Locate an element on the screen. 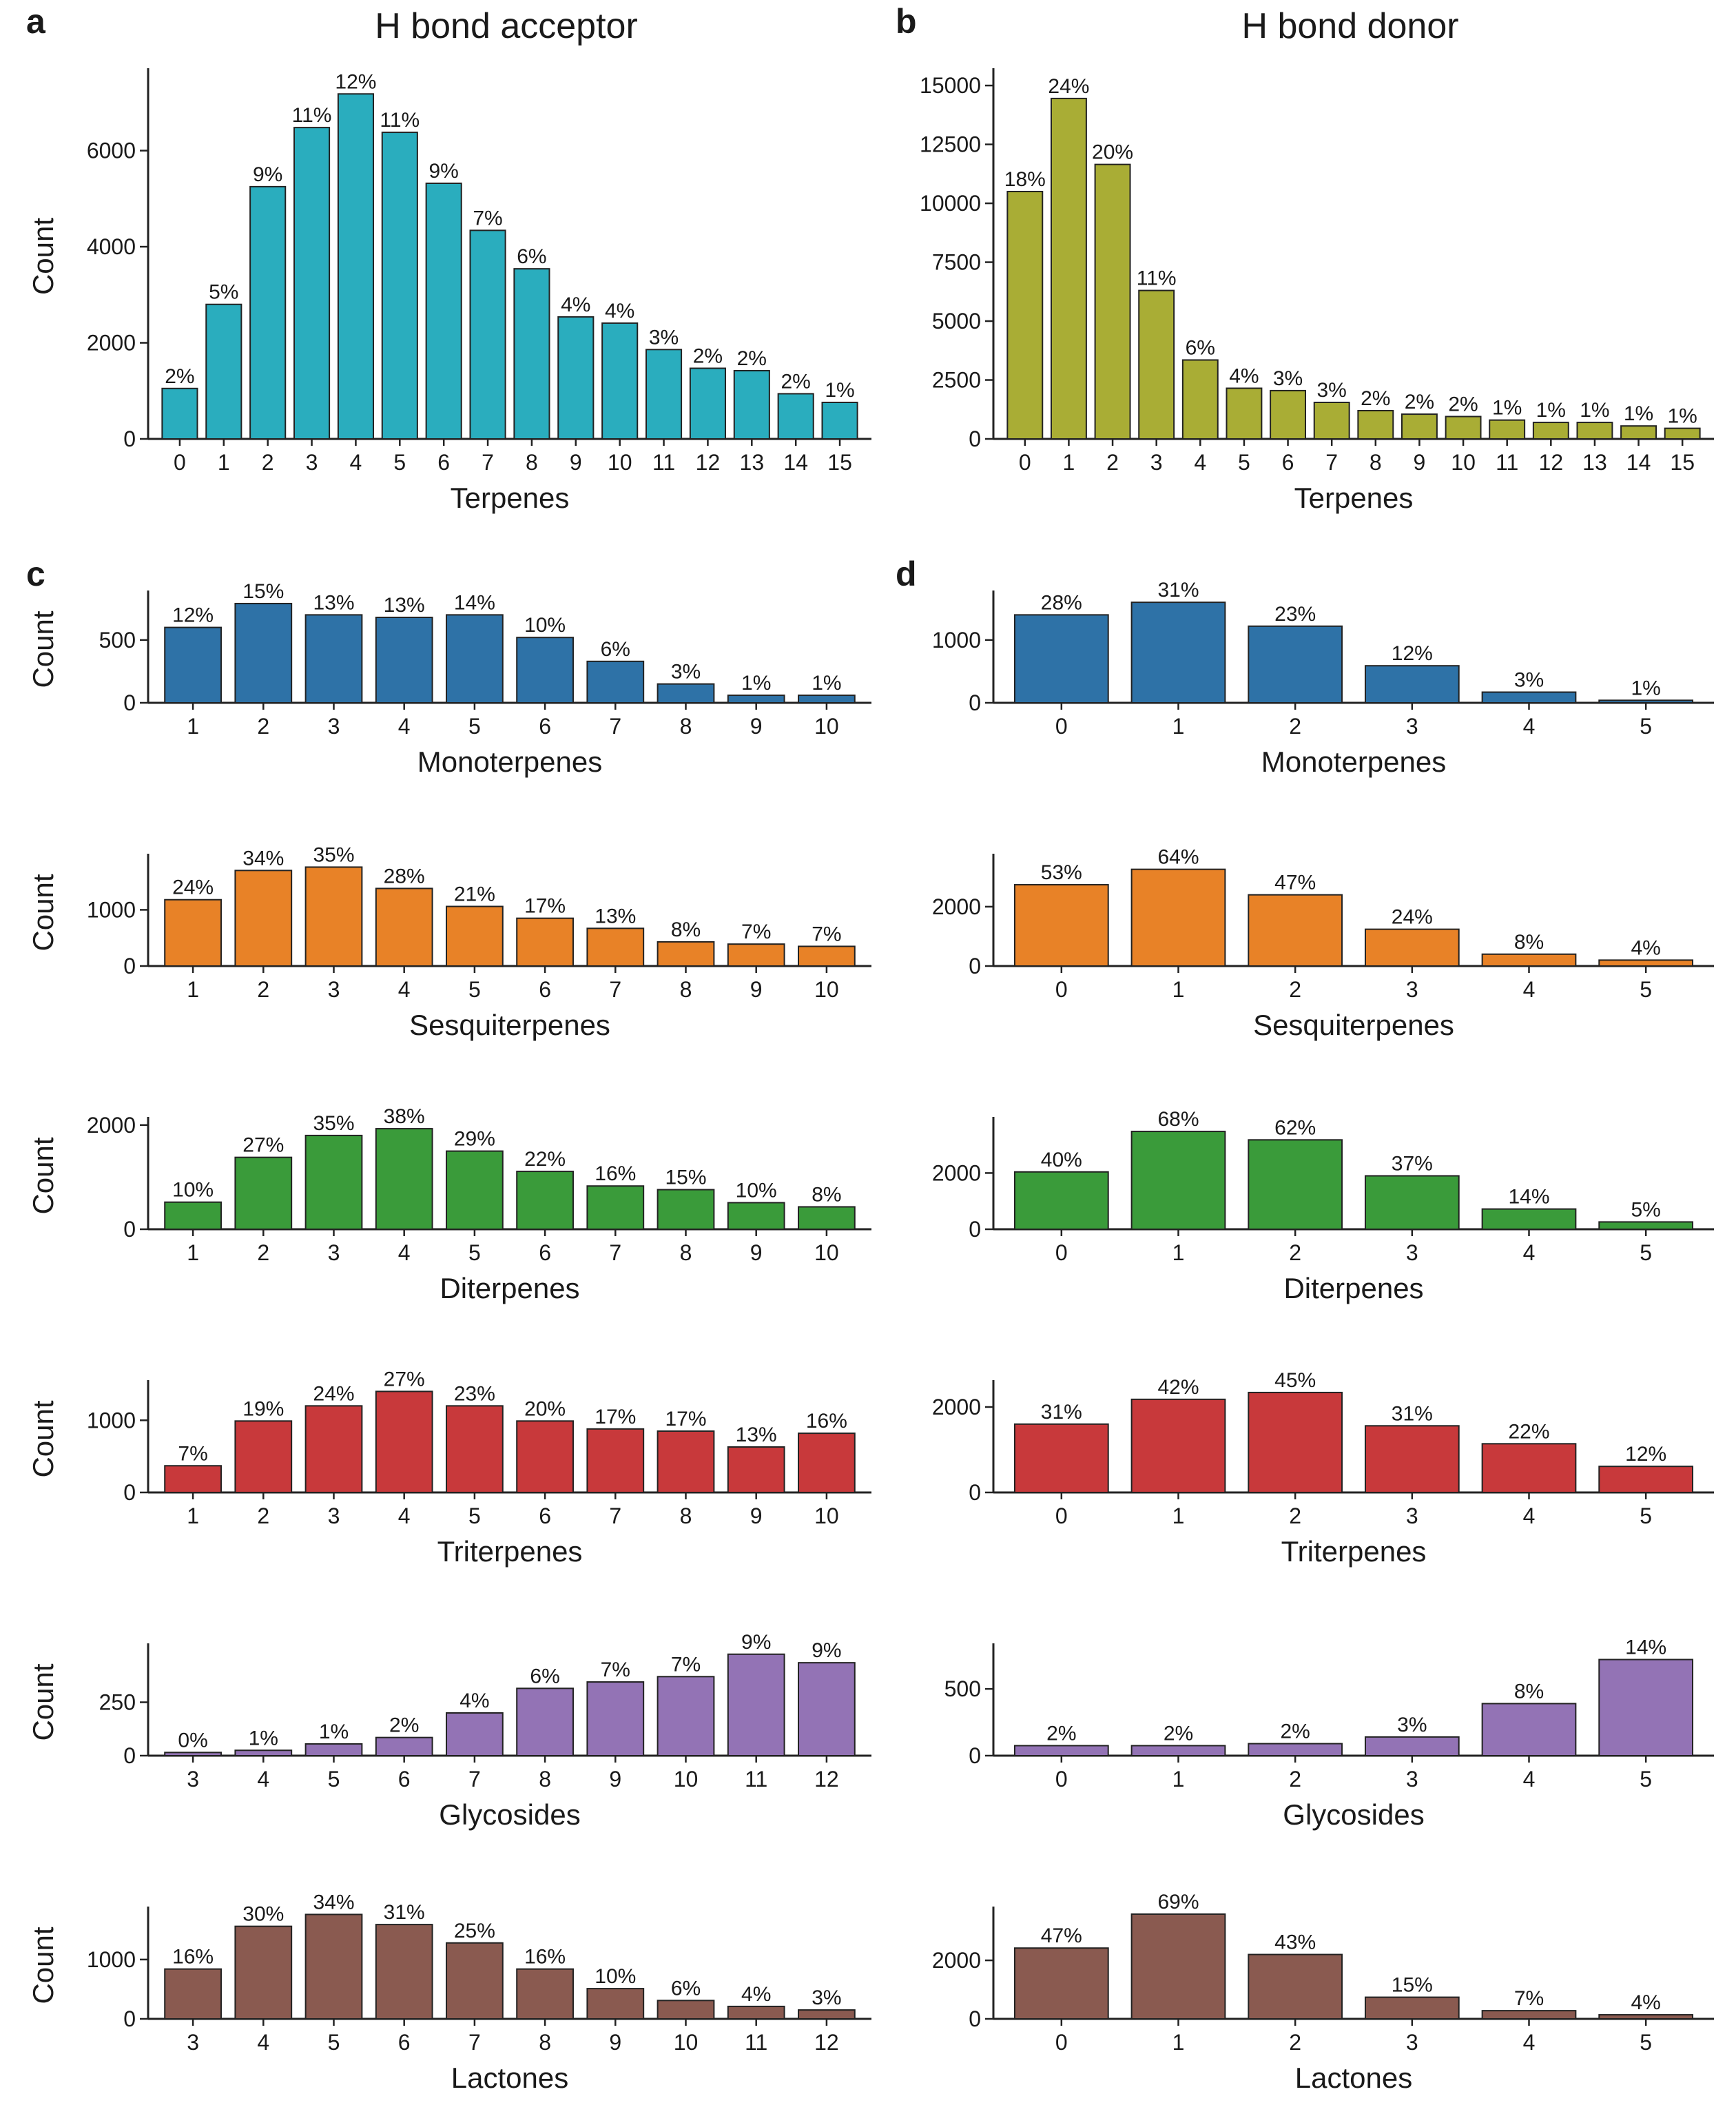 This screenshot has width=1736, height=2105. x-tick-label-c6-4: 4 is located at coordinates (263, 2042).